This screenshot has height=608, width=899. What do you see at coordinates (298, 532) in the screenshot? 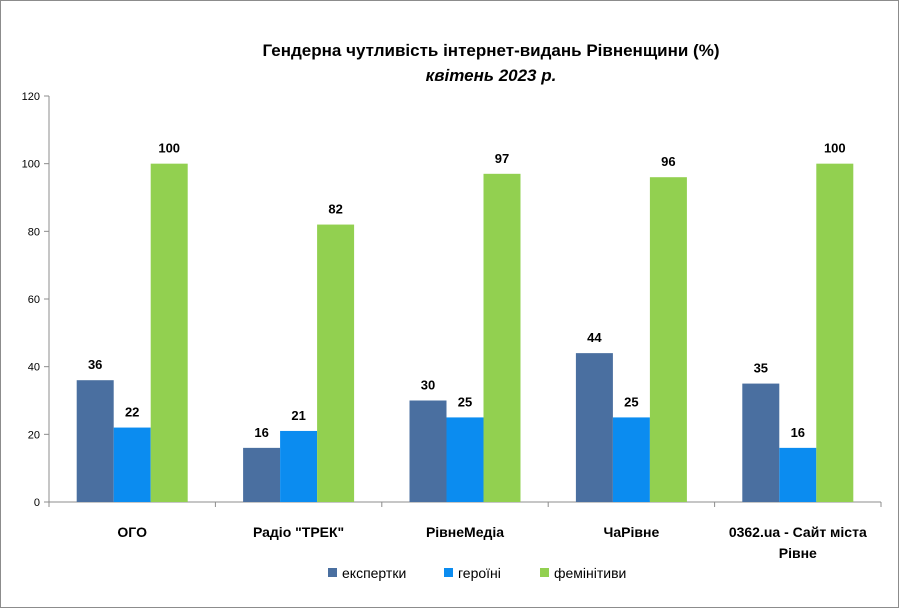
I see `category-label: Радіо "ТРЕК"` at bounding box center [298, 532].